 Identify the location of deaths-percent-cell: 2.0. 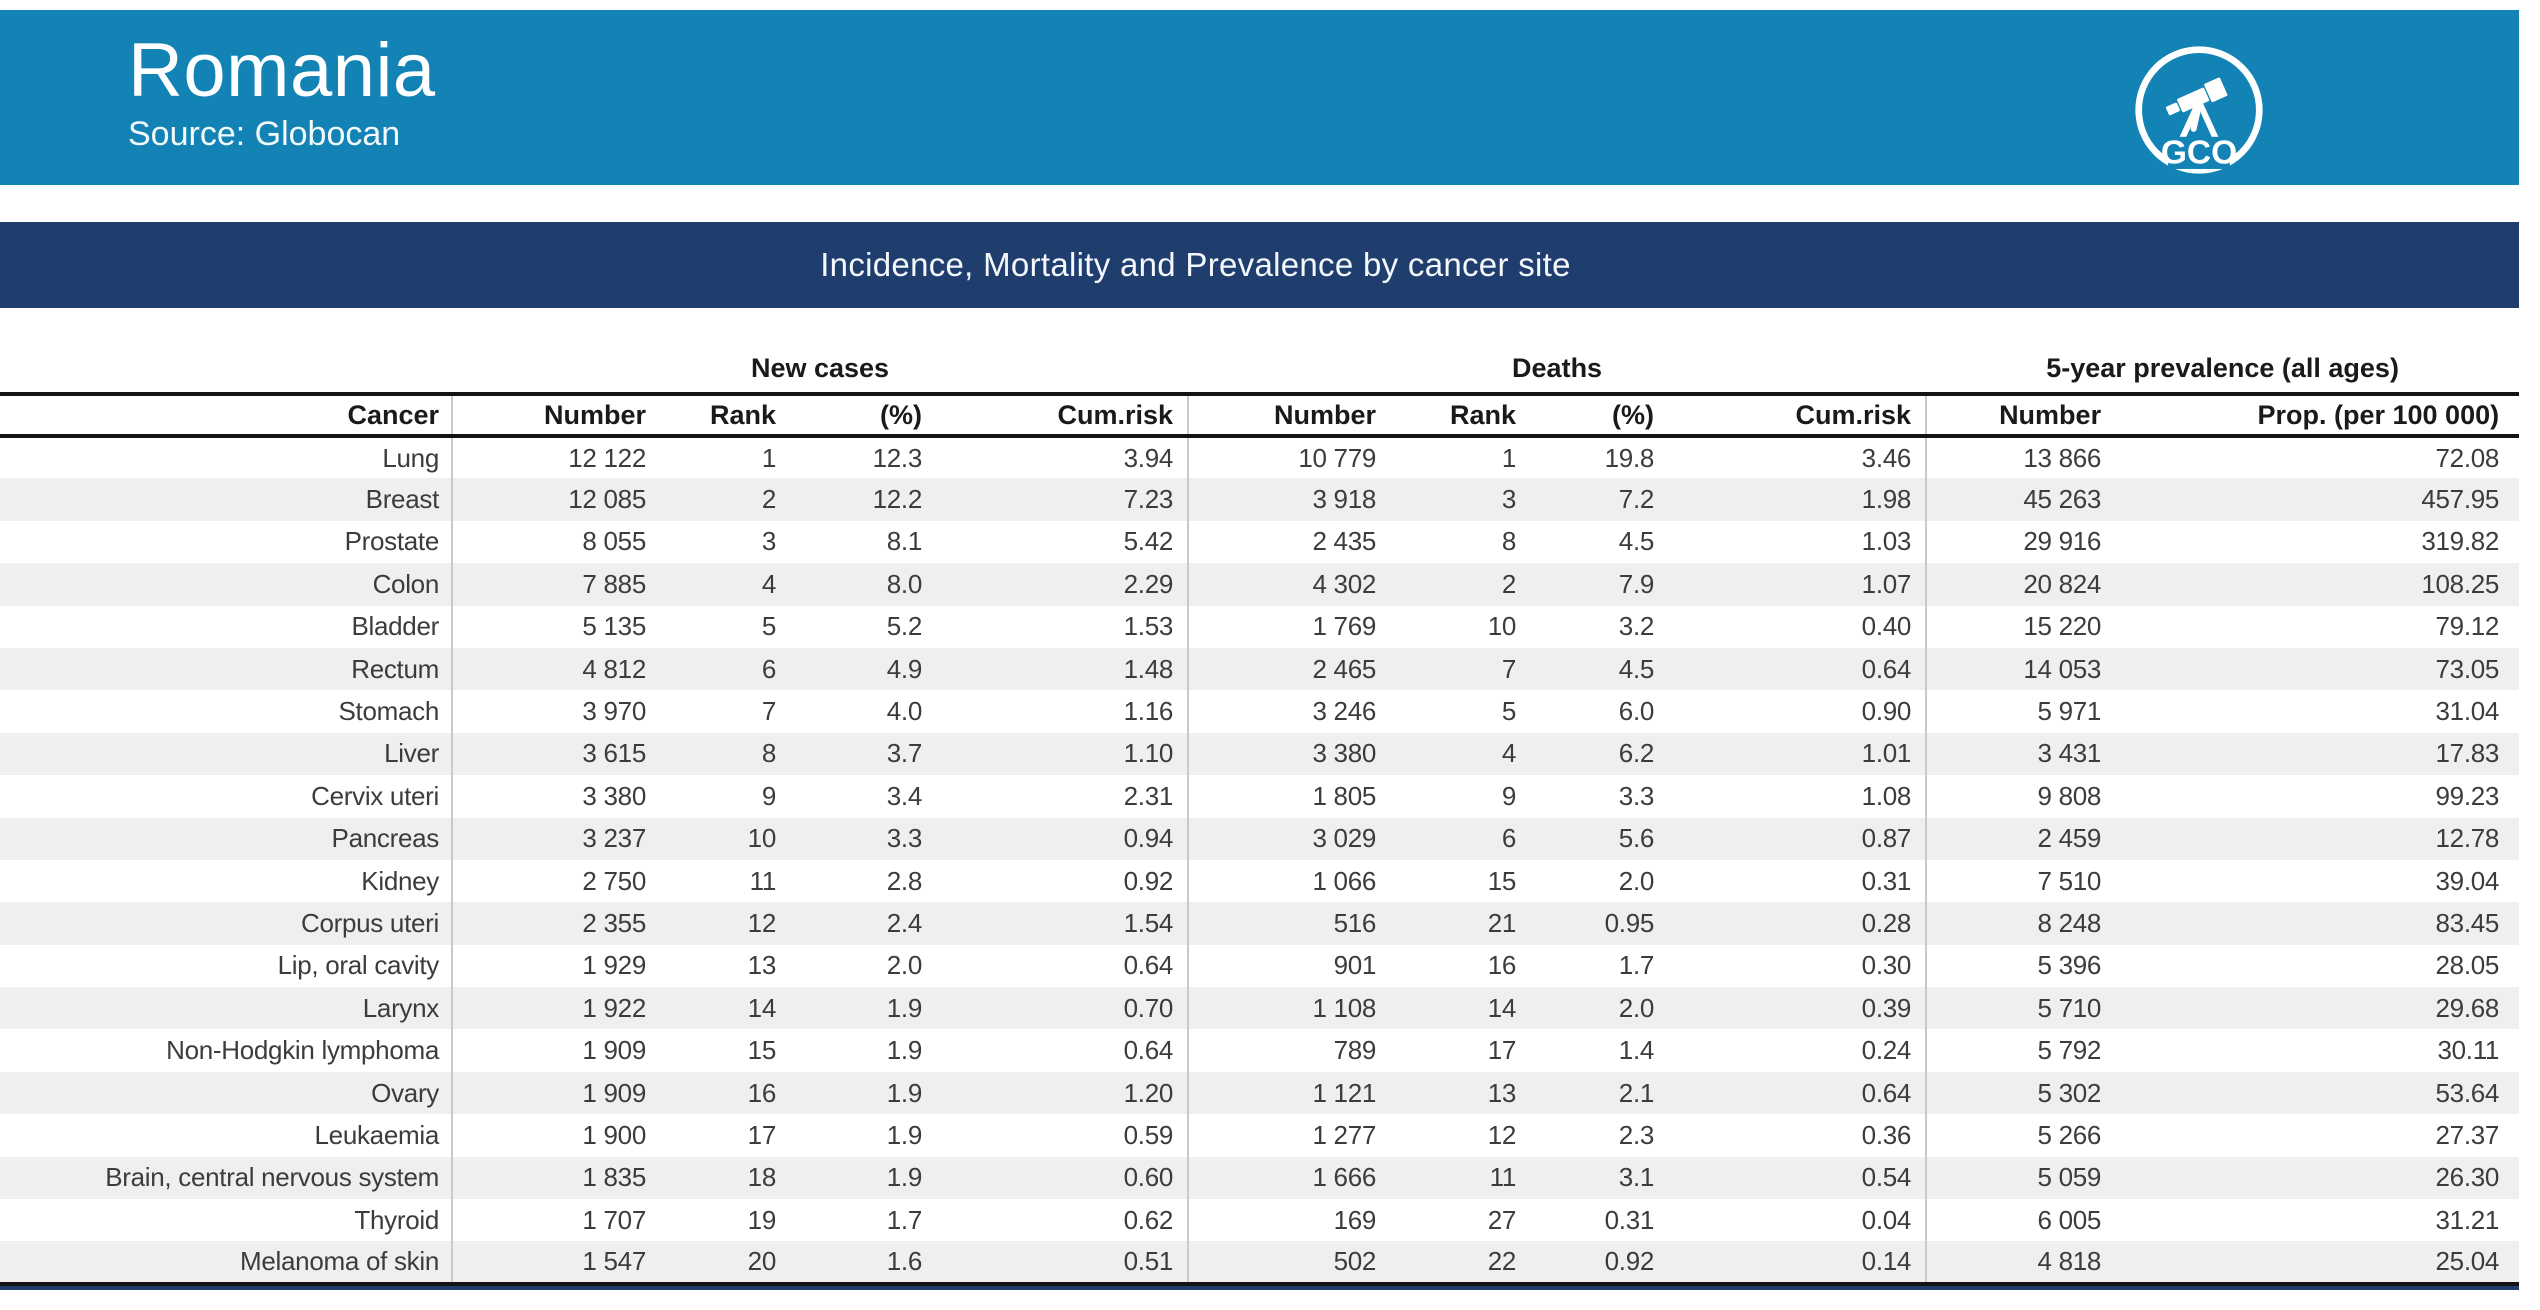
(1636, 880).